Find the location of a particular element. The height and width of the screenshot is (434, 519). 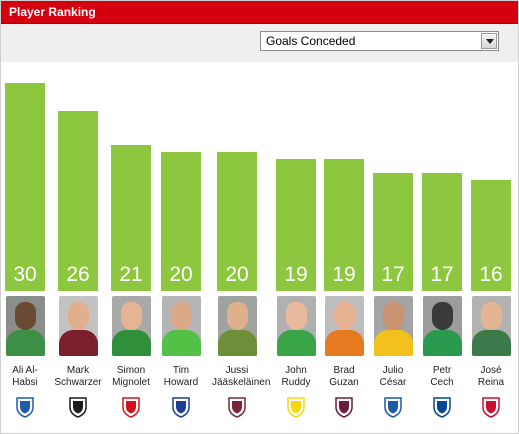

bar-value-label: 26 is located at coordinates (78, 274).